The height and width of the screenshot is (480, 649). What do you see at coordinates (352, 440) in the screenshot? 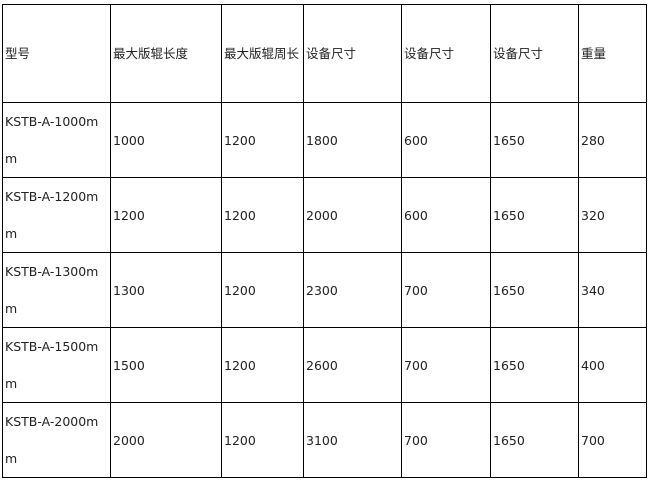
I see `table-cell: 3100` at bounding box center [352, 440].